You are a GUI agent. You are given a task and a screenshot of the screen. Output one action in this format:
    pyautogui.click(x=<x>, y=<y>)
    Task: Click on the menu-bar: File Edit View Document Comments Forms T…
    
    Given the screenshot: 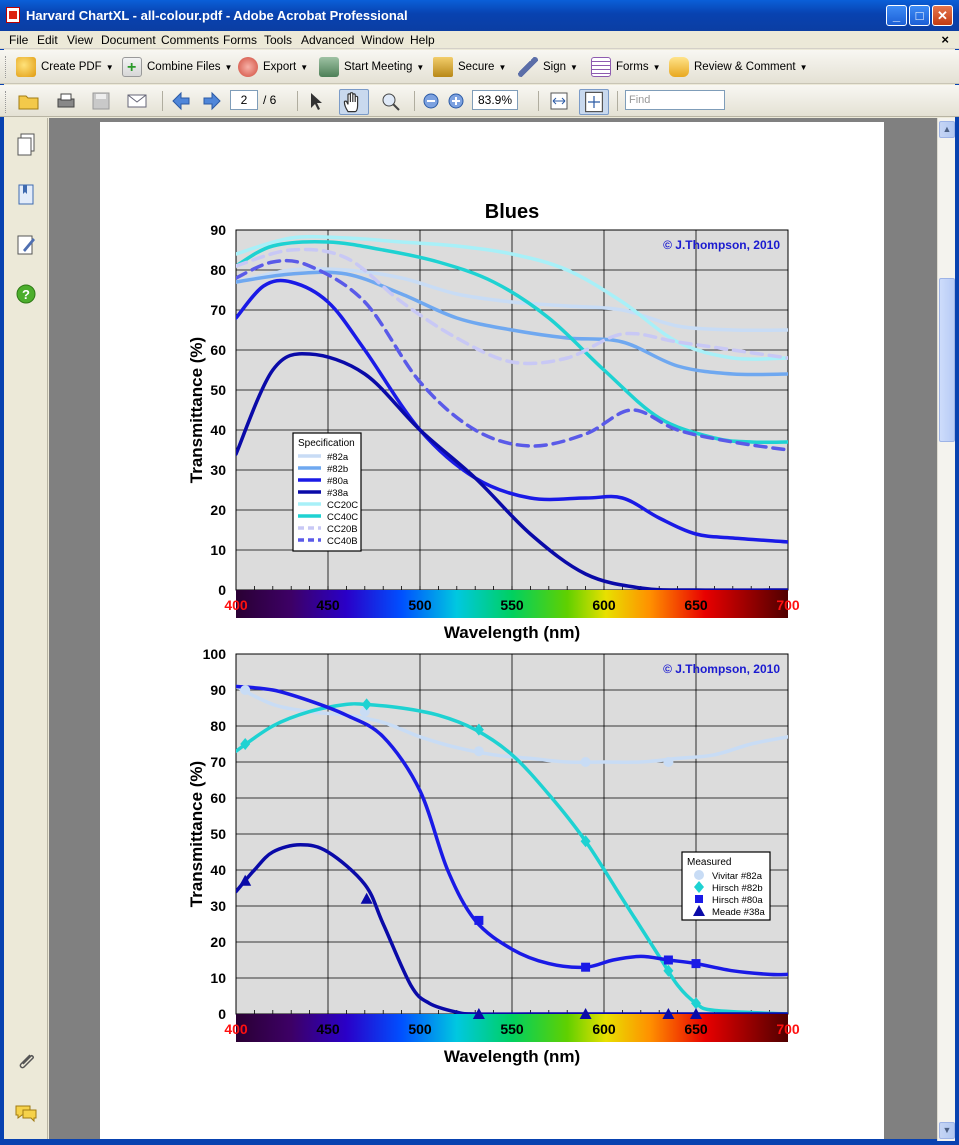 What is the action you would take?
    pyautogui.click(x=479, y=40)
    